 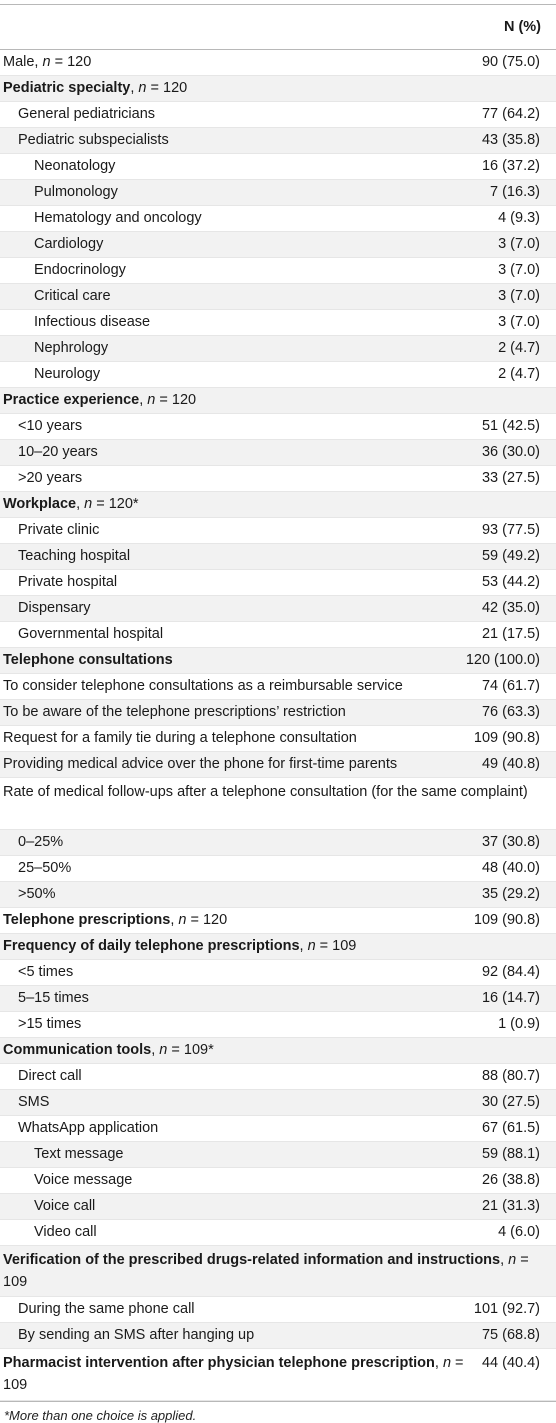 I want to click on row-label: Direct call, so click(x=241, y=1076).